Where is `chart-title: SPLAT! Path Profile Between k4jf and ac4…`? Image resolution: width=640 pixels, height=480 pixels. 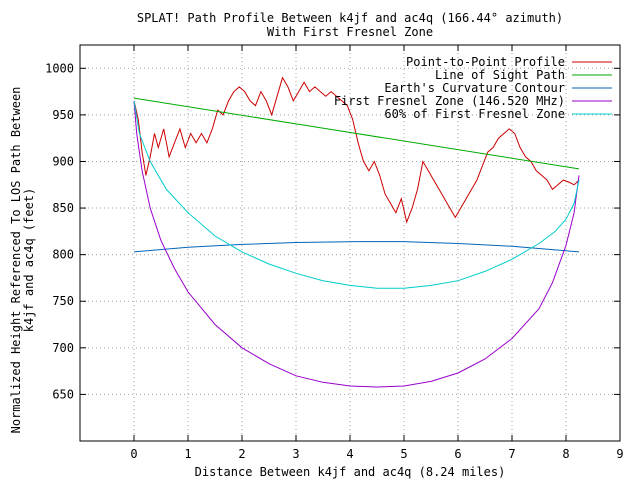
chart-title: SPLAT! Path Profile Between k4jf and ac4… is located at coordinates (350, 18).